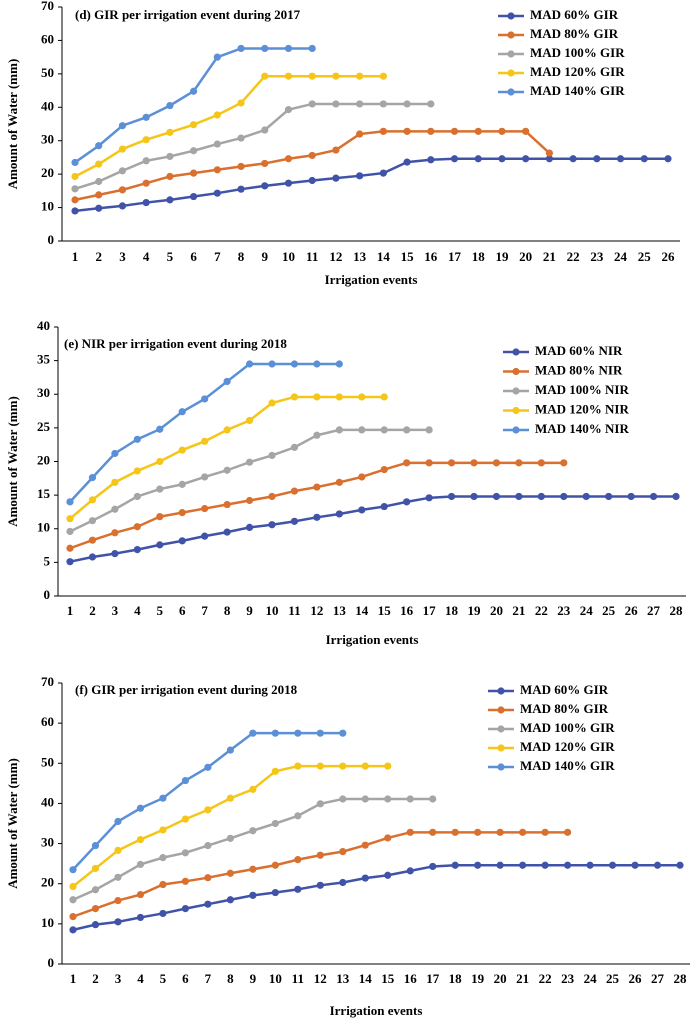  What do you see at coordinates (654, 610) in the screenshot?
I see `x-tick-label: 27` at bounding box center [654, 610].